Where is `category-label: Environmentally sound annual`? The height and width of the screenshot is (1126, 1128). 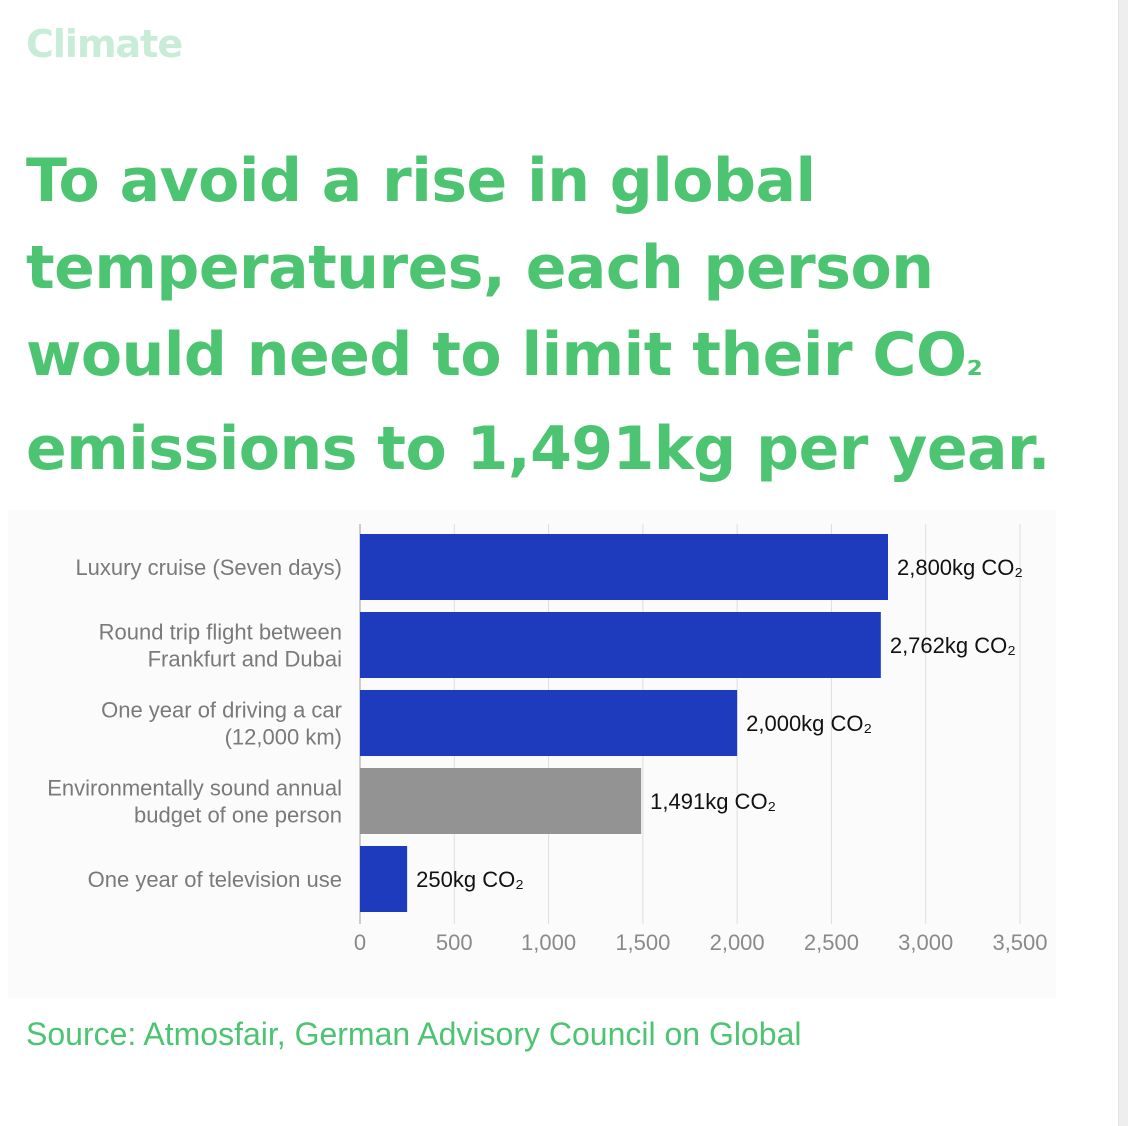
category-label: Environmentally sound annual is located at coordinates (194, 788).